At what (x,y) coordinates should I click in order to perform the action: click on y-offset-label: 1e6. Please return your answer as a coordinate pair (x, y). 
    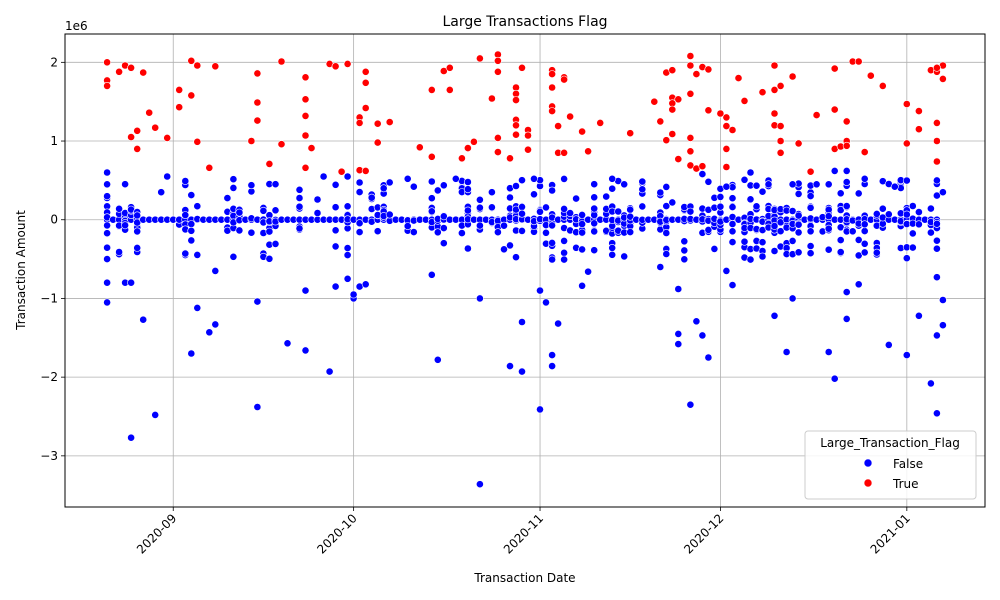
    Looking at the image, I should click on (76, 26).